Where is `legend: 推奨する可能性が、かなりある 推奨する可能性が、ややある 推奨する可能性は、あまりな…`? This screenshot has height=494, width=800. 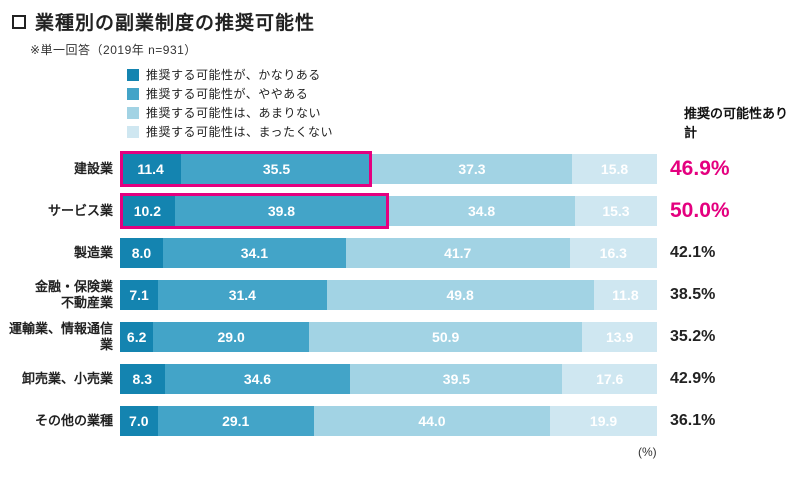 legend: 推奨する可能性が、かなりある 推奨する可能性が、ややある 推奨する可能性は、あまりな… is located at coordinates (230, 103).